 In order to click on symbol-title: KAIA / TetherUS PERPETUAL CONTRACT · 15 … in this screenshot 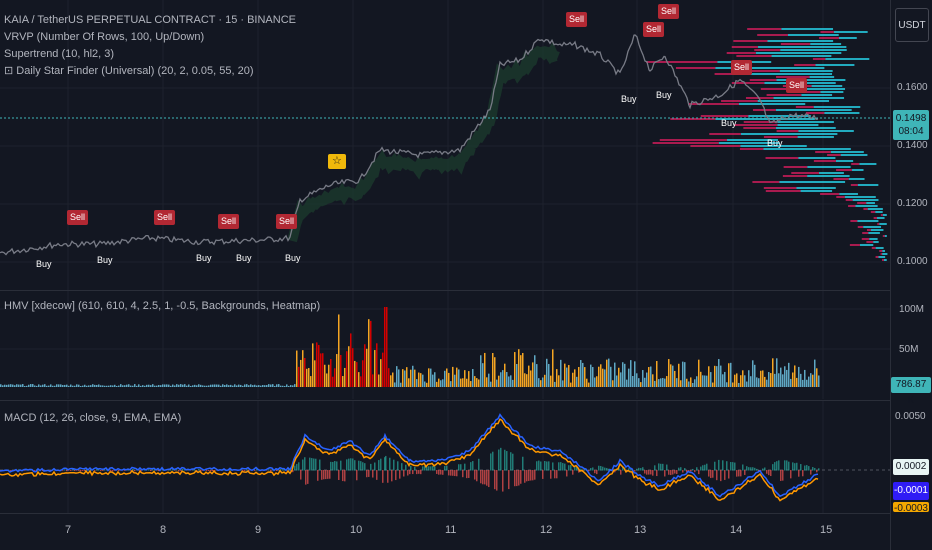, I will do `click(150, 20)`.